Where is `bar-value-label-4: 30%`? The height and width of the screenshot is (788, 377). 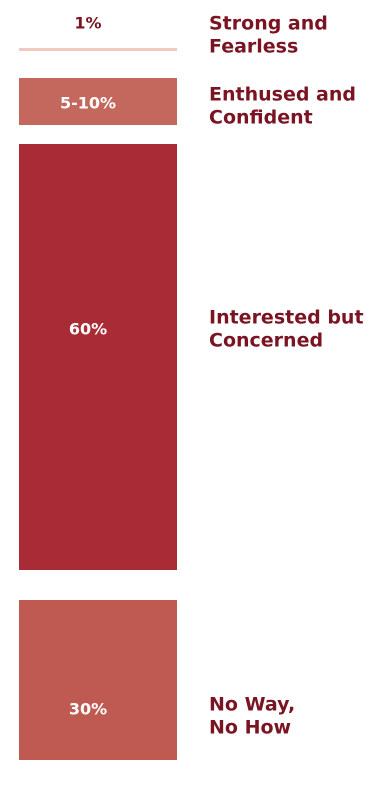 bar-value-label-4: 30% is located at coordinates (88, 709).